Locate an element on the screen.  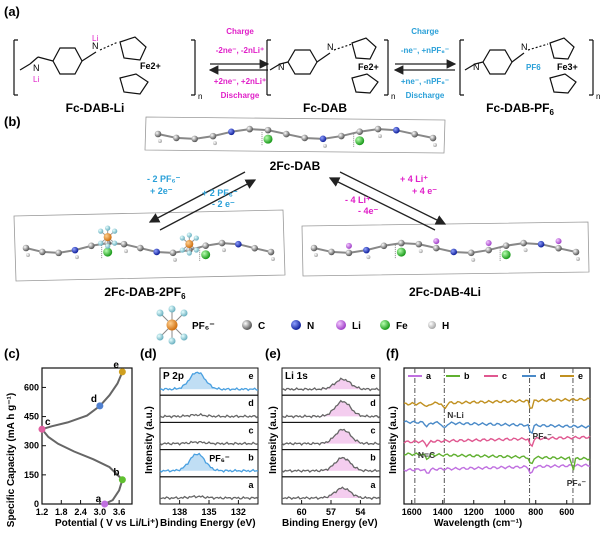
legend-label-n: N is located at coordinates (310, 326).